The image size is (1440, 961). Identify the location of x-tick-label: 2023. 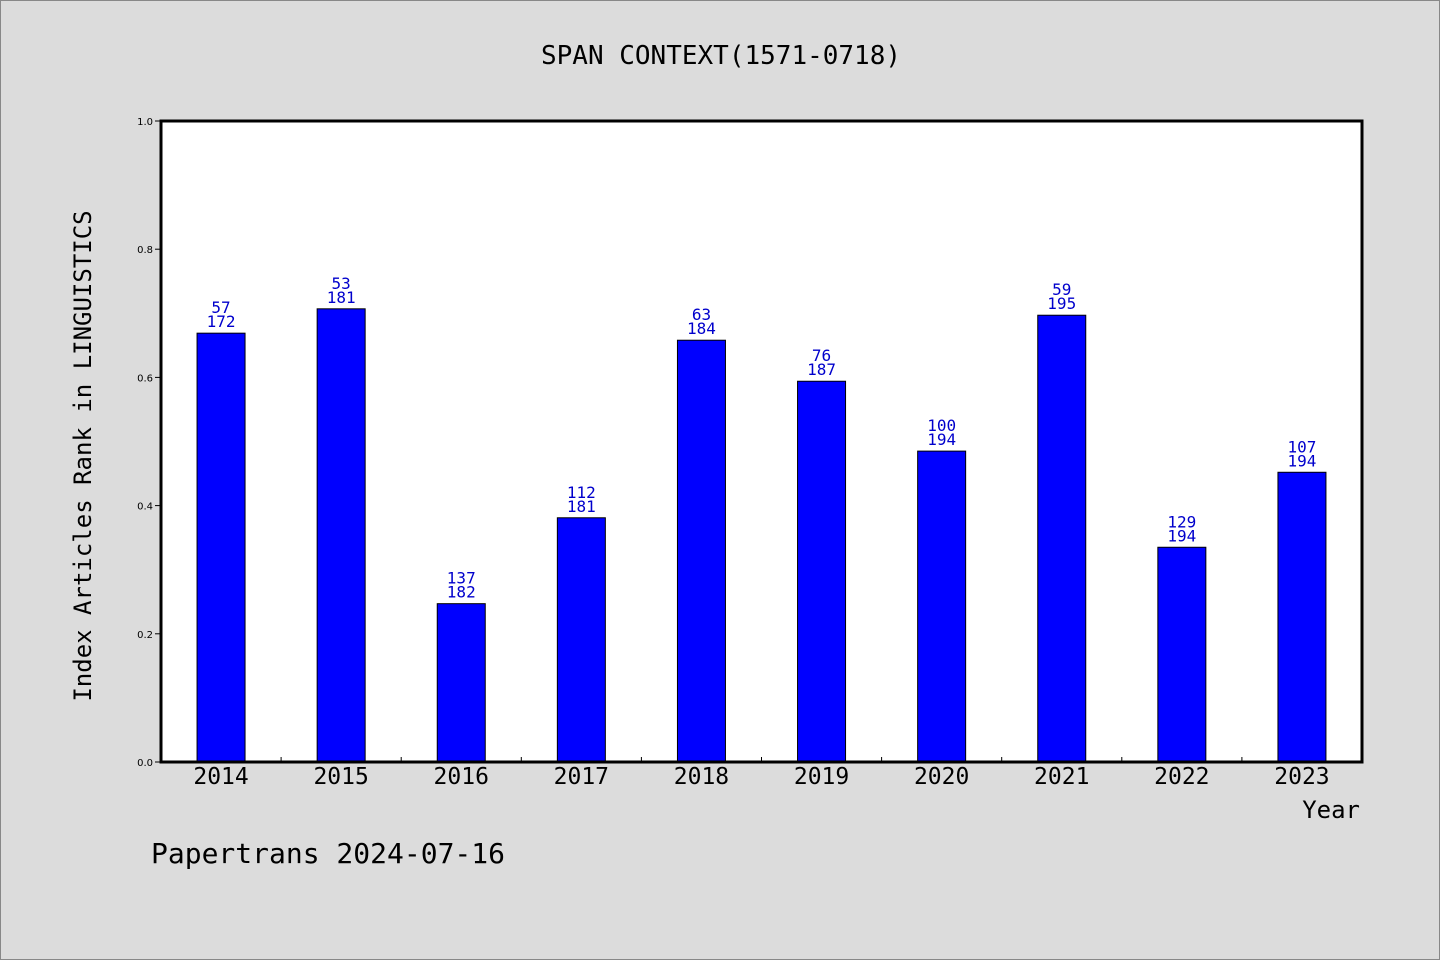
(1301, 777).